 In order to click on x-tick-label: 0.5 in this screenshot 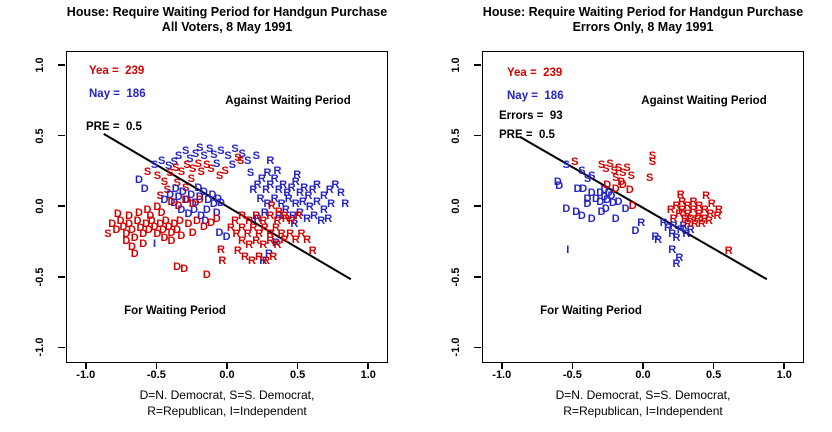, I will do `click(297, 375)`.